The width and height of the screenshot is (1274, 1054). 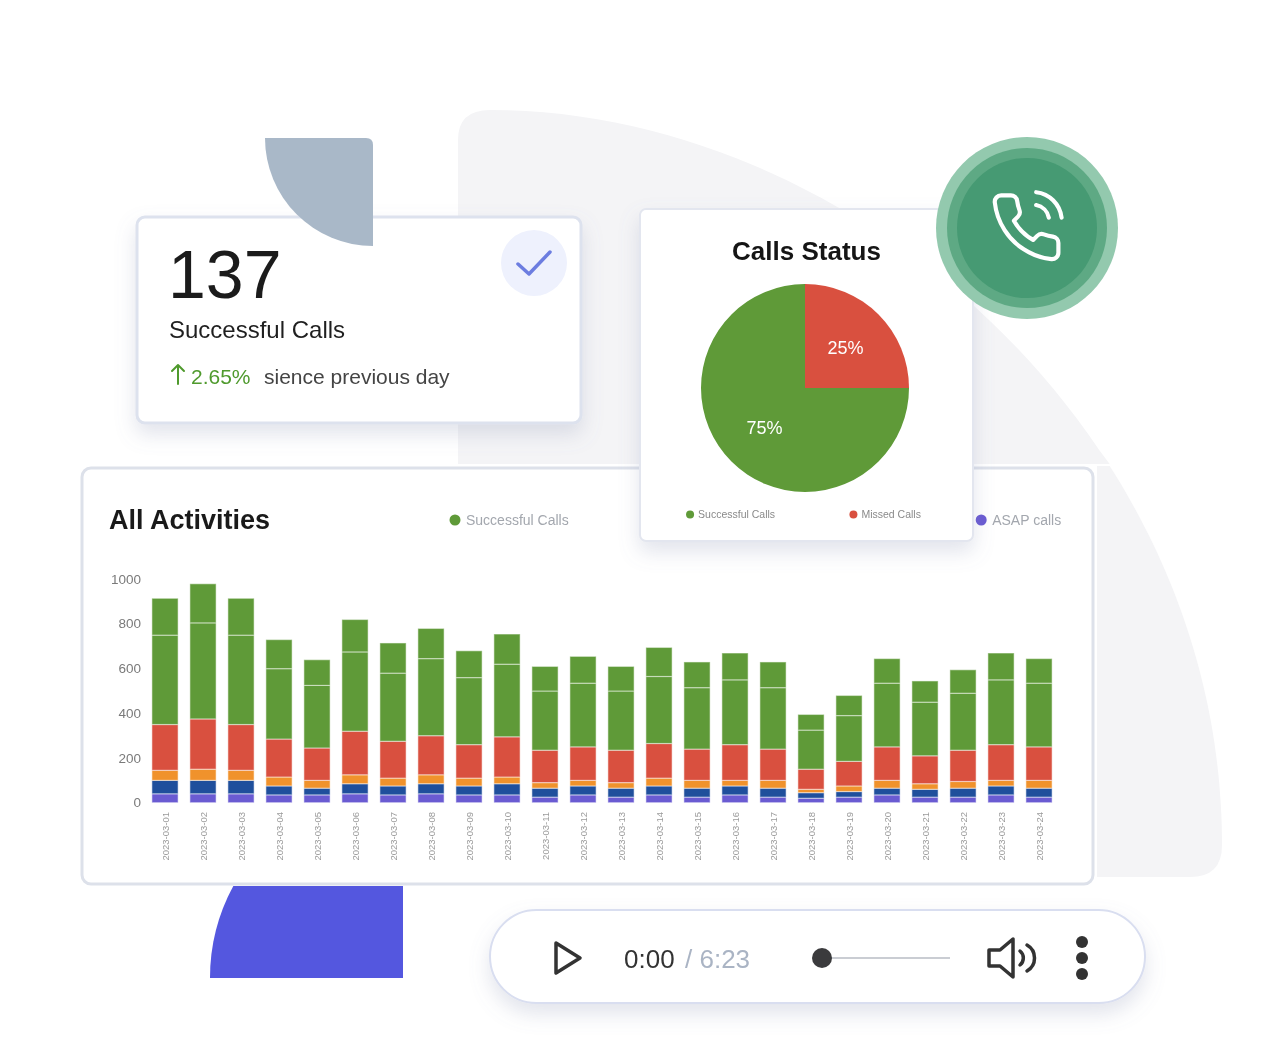 I want to click on y-tick-label: 1000, so click(x=125, y=579).